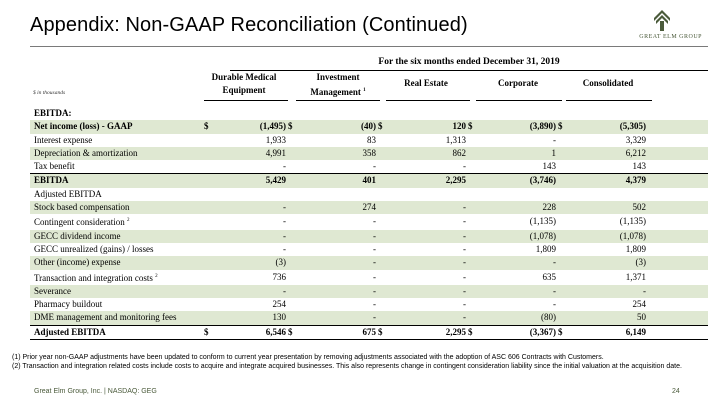 This screenshot has height=405, width=720. I want to click on column-header-investment: Investment Management 1, so click(338, 84).